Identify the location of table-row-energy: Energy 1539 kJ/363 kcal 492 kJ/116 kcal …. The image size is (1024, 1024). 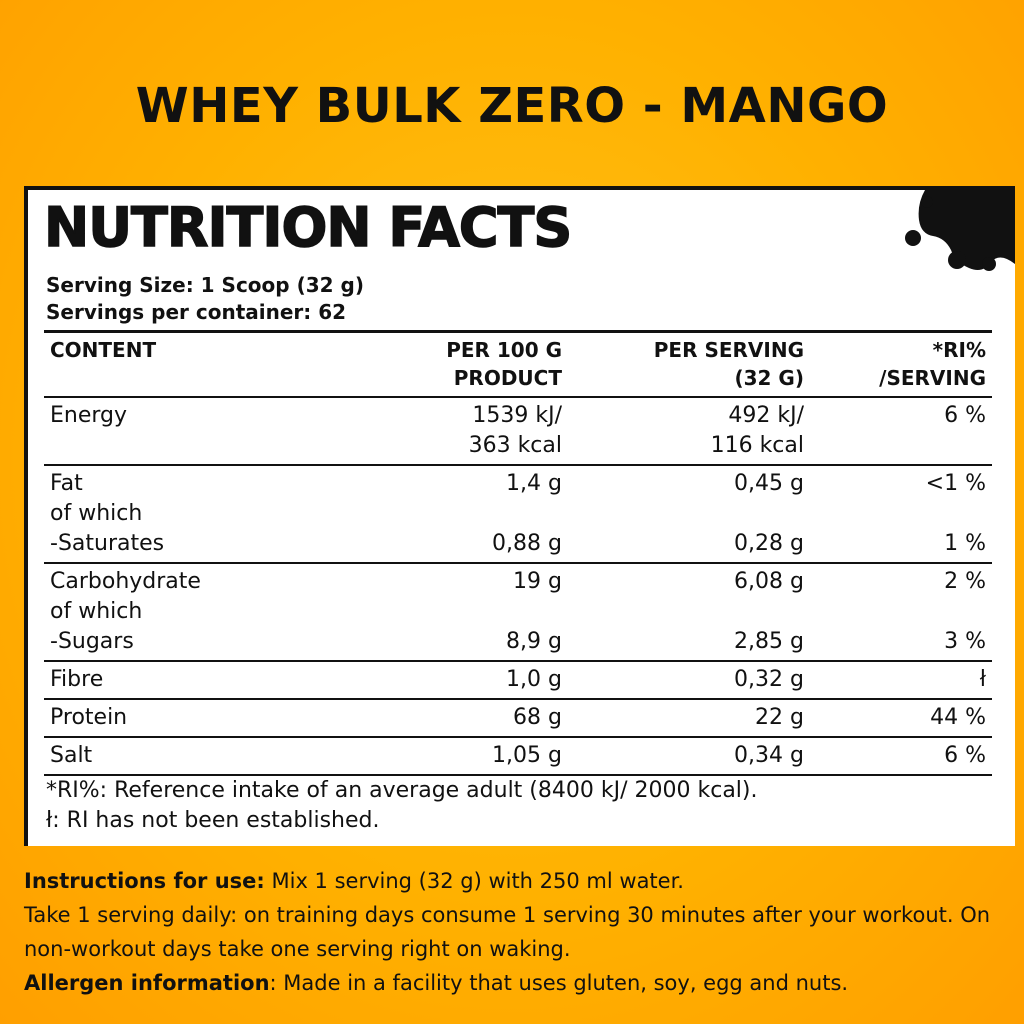
(518, 431).